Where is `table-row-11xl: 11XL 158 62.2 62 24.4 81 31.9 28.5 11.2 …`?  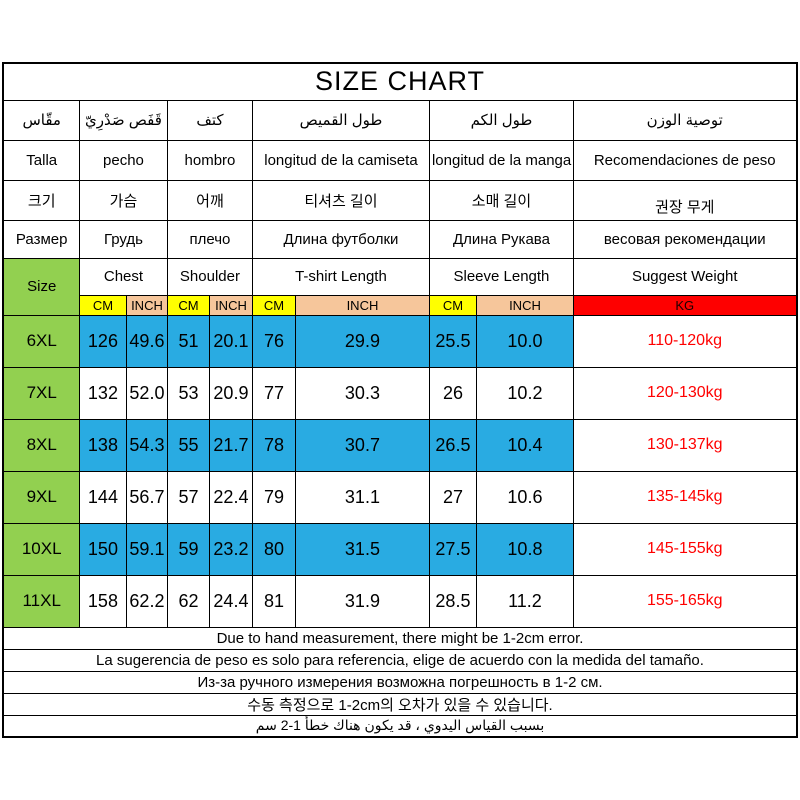
table-row-11xl: 11XL 158 62.2 62 24.4 81 31.9 28.5 11.2 … is located at coordinates (400, 601).